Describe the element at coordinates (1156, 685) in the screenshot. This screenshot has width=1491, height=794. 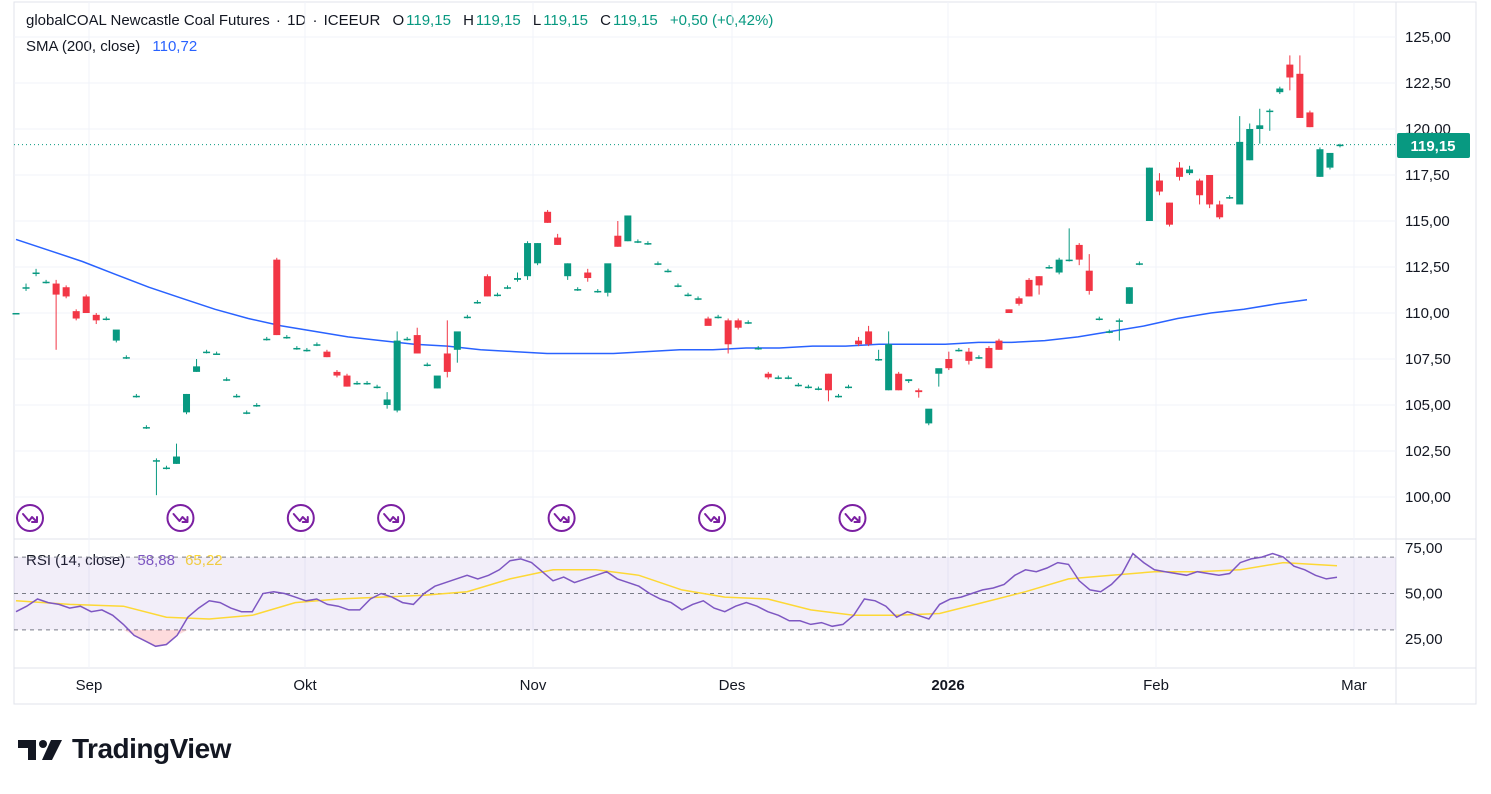
I see `time-tick-label: Feb` at that location.